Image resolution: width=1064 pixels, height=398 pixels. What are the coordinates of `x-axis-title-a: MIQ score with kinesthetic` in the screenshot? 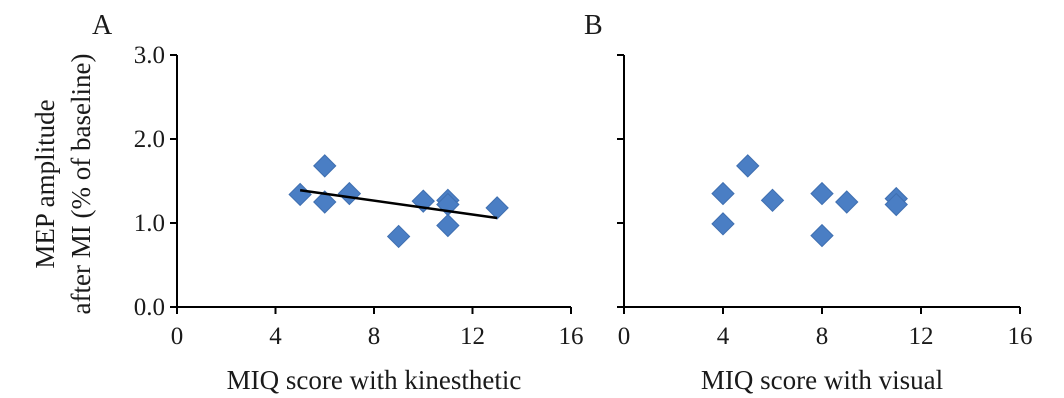 It's located at (374, 380).